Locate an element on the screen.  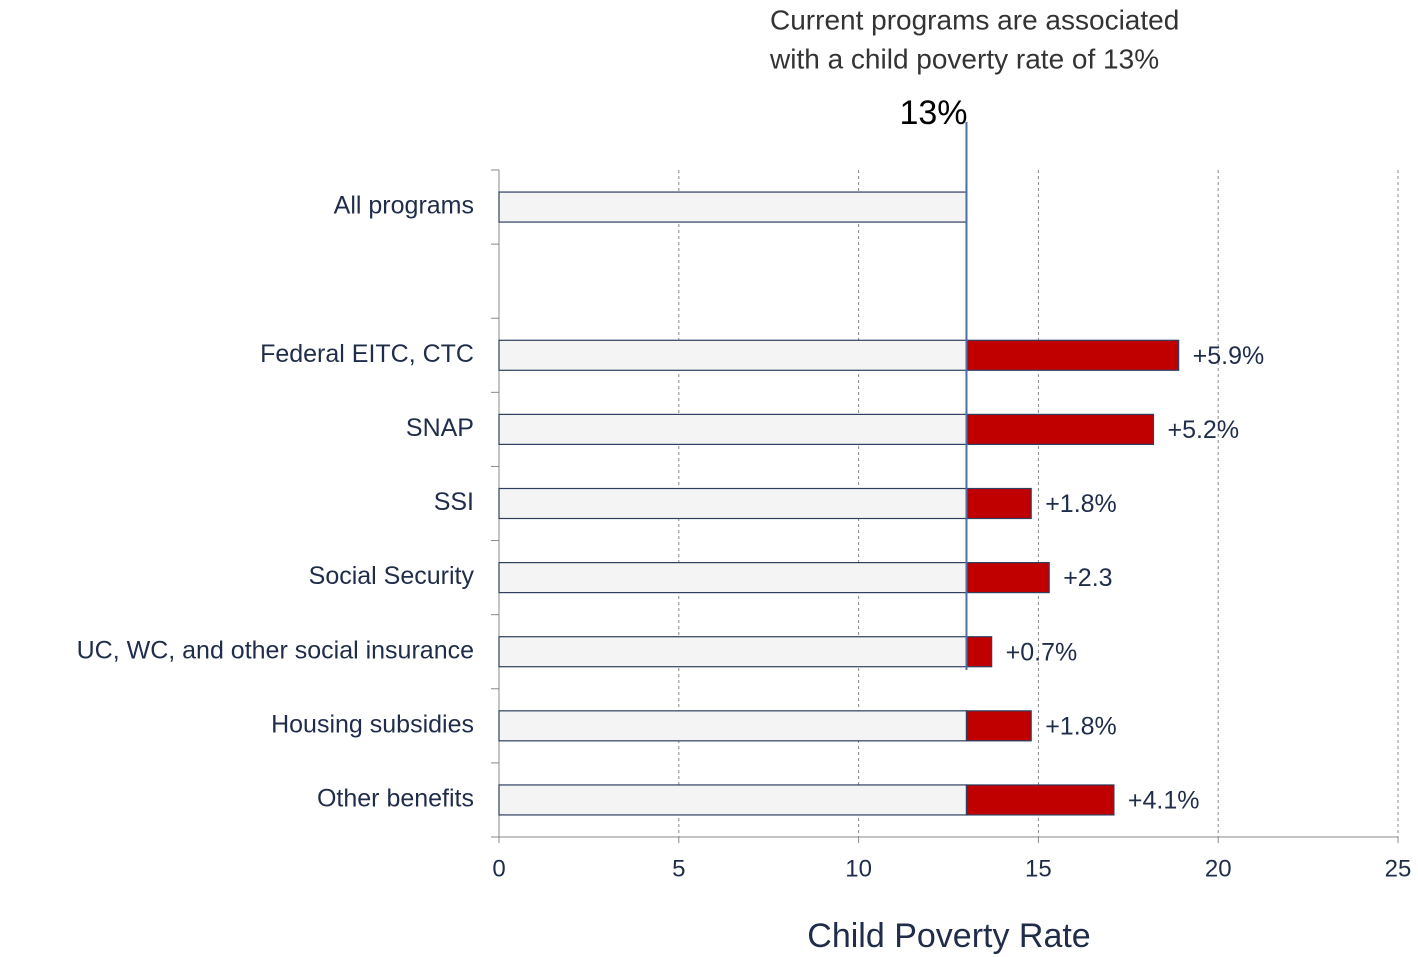
y-tick-label: Social Security is located at coordinates (392, 576).